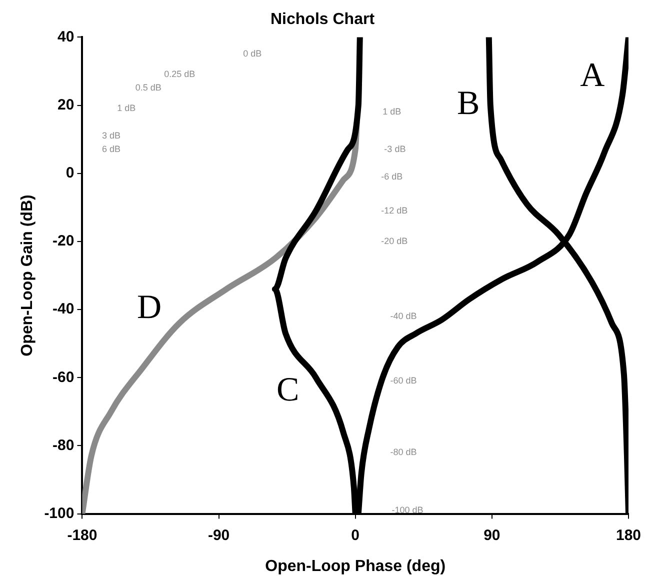  I want to click on x-tick-label: 90, so click(492, 535).